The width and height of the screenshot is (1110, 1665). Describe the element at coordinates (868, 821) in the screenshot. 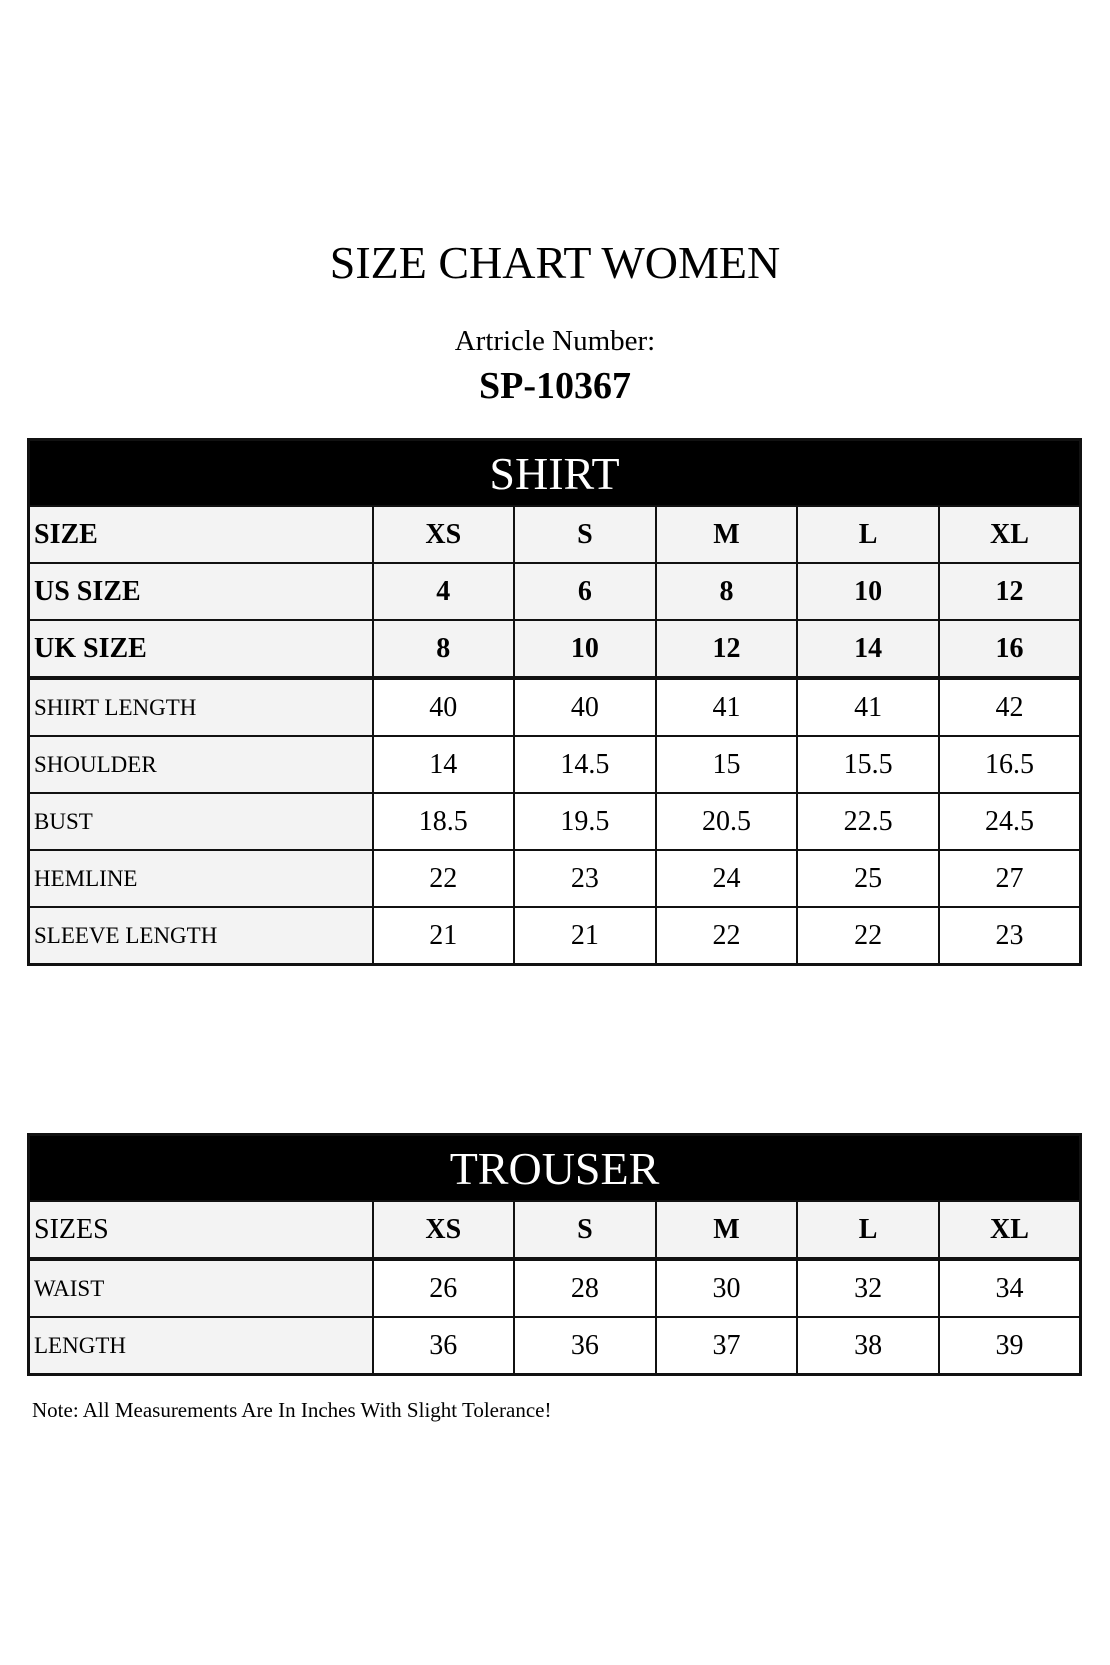

I see `table-cell: 22.5` at that location.